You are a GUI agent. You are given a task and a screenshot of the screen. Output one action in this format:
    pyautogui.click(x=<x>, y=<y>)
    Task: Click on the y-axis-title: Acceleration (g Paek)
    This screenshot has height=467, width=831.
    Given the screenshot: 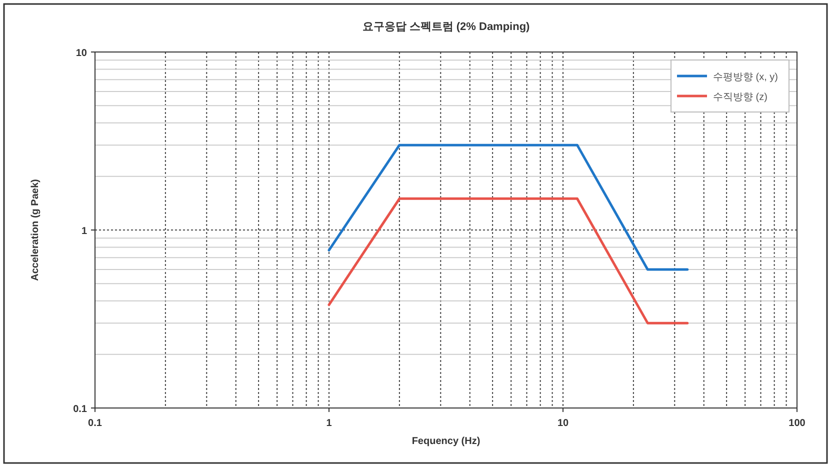 What is the action you would take?
    pyautogui.click(x=35, y=230)
    